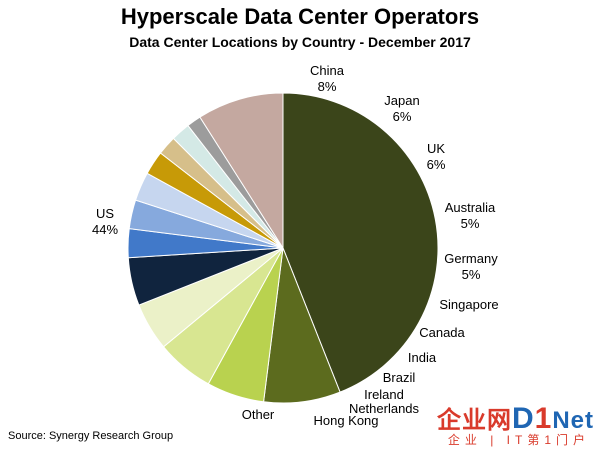 Image resolution: width=600 pixels, height=453 pixels. What do you see at coordinates (471, 266) in the screenshot?
I see `slice-label-germany: Germany 5%` at bounding box center [471, 266].